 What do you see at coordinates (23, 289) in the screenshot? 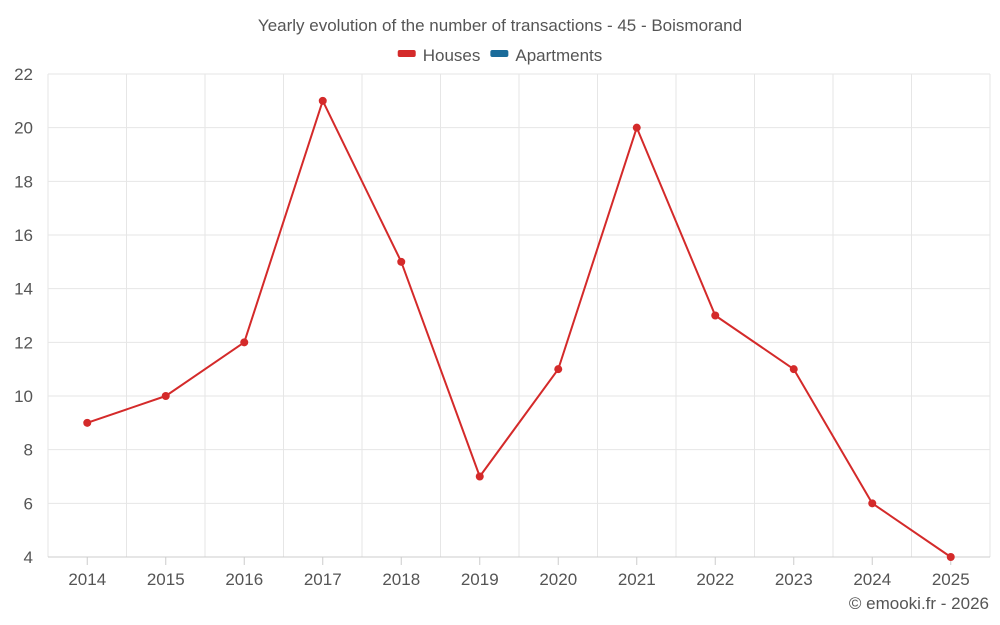
I see `y-tick-label: 14` at bounding box center [23, 289].